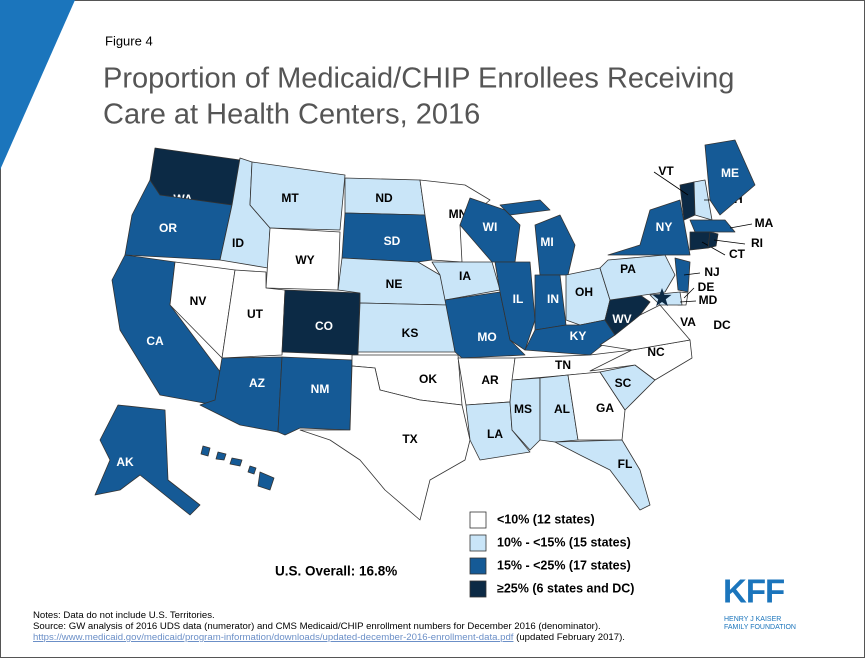 Image resolution: width=865 pixels, height=658 pixels. I want to click on state: KS, so click(406, 327).